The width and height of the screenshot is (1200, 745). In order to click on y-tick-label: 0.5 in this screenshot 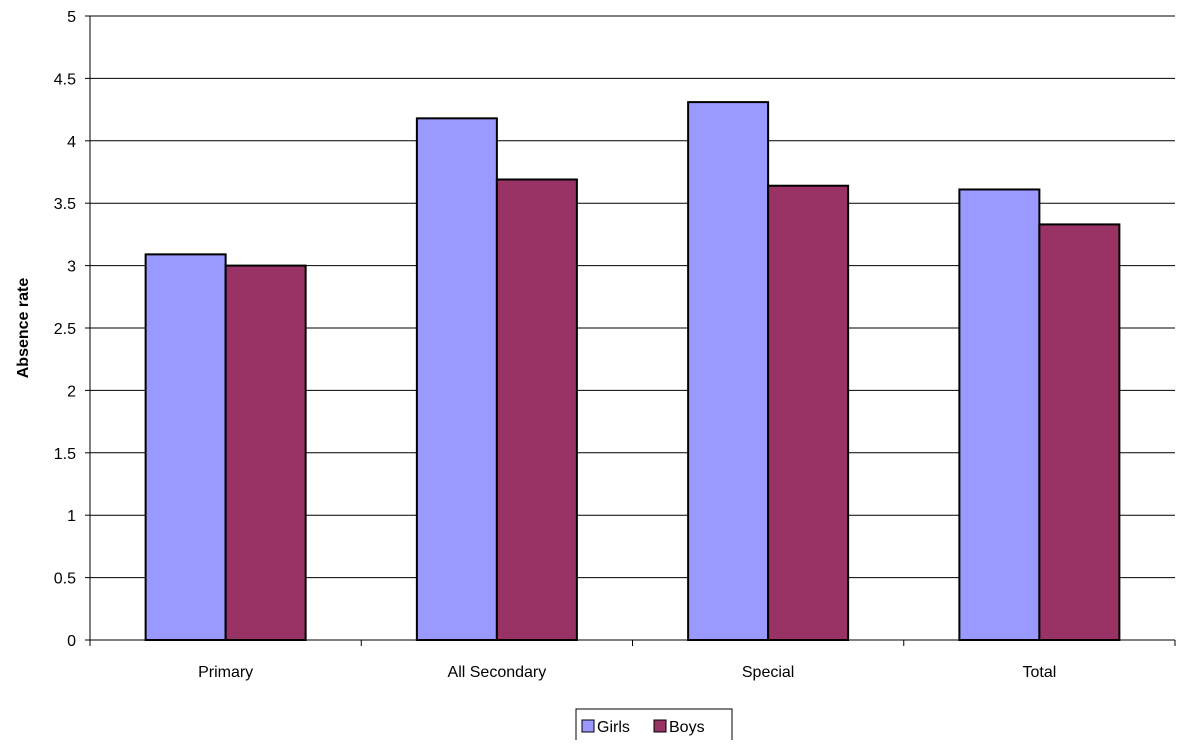, I will do `click(65, 579)`.